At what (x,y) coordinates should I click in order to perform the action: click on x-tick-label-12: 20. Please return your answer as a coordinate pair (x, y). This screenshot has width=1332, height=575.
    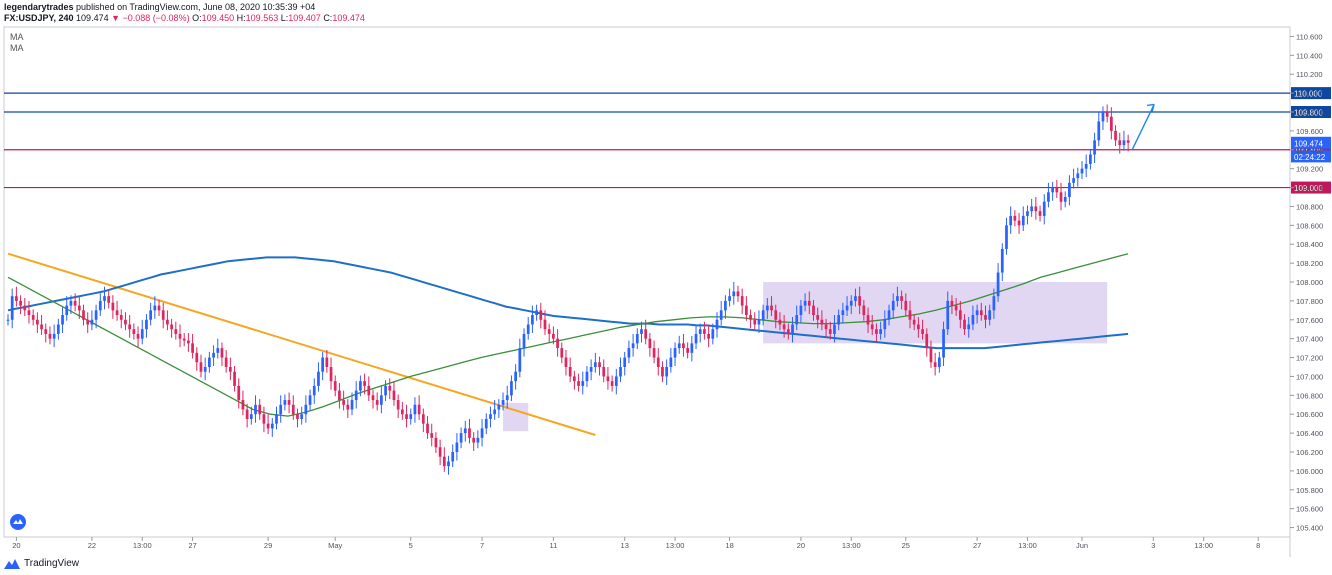
    Looking at the image, I should click on (801, 545).